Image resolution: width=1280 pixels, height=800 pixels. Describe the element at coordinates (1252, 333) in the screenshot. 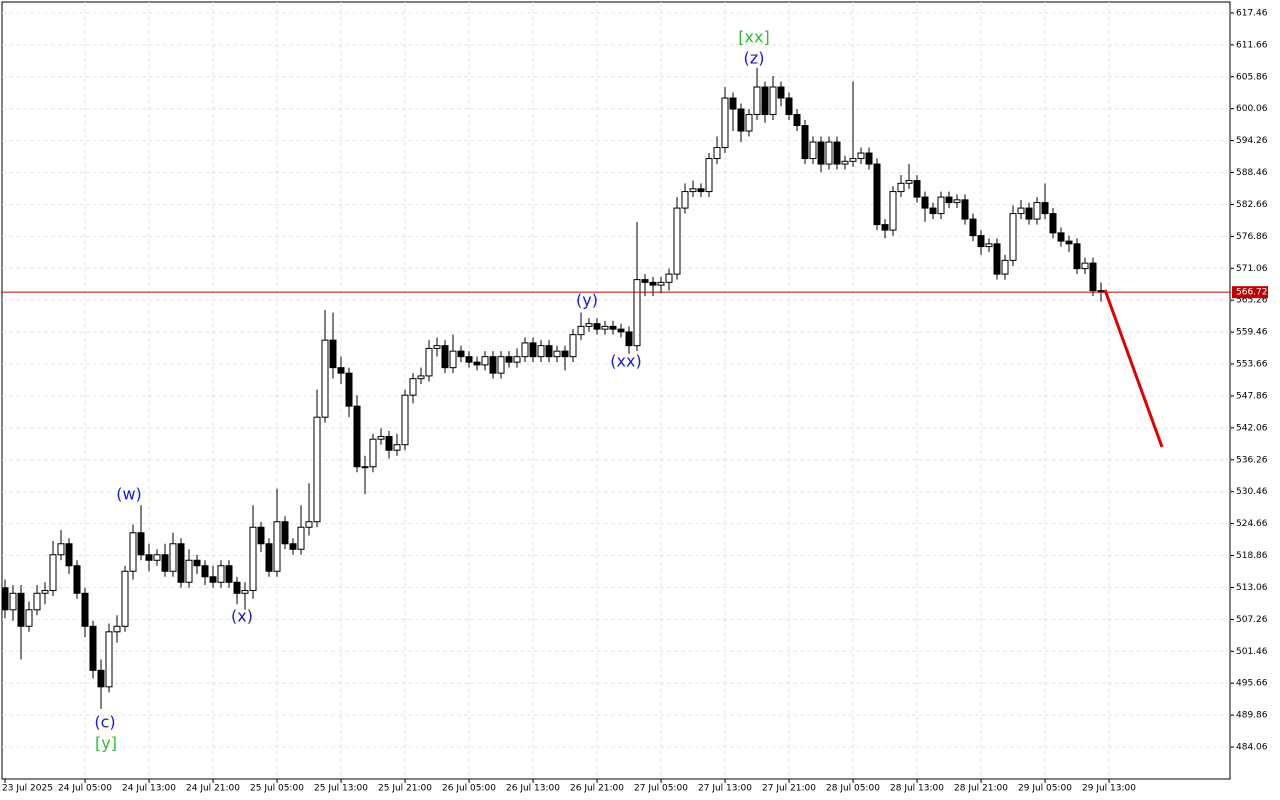

I see `y-tick-label: 559.46` at that location.